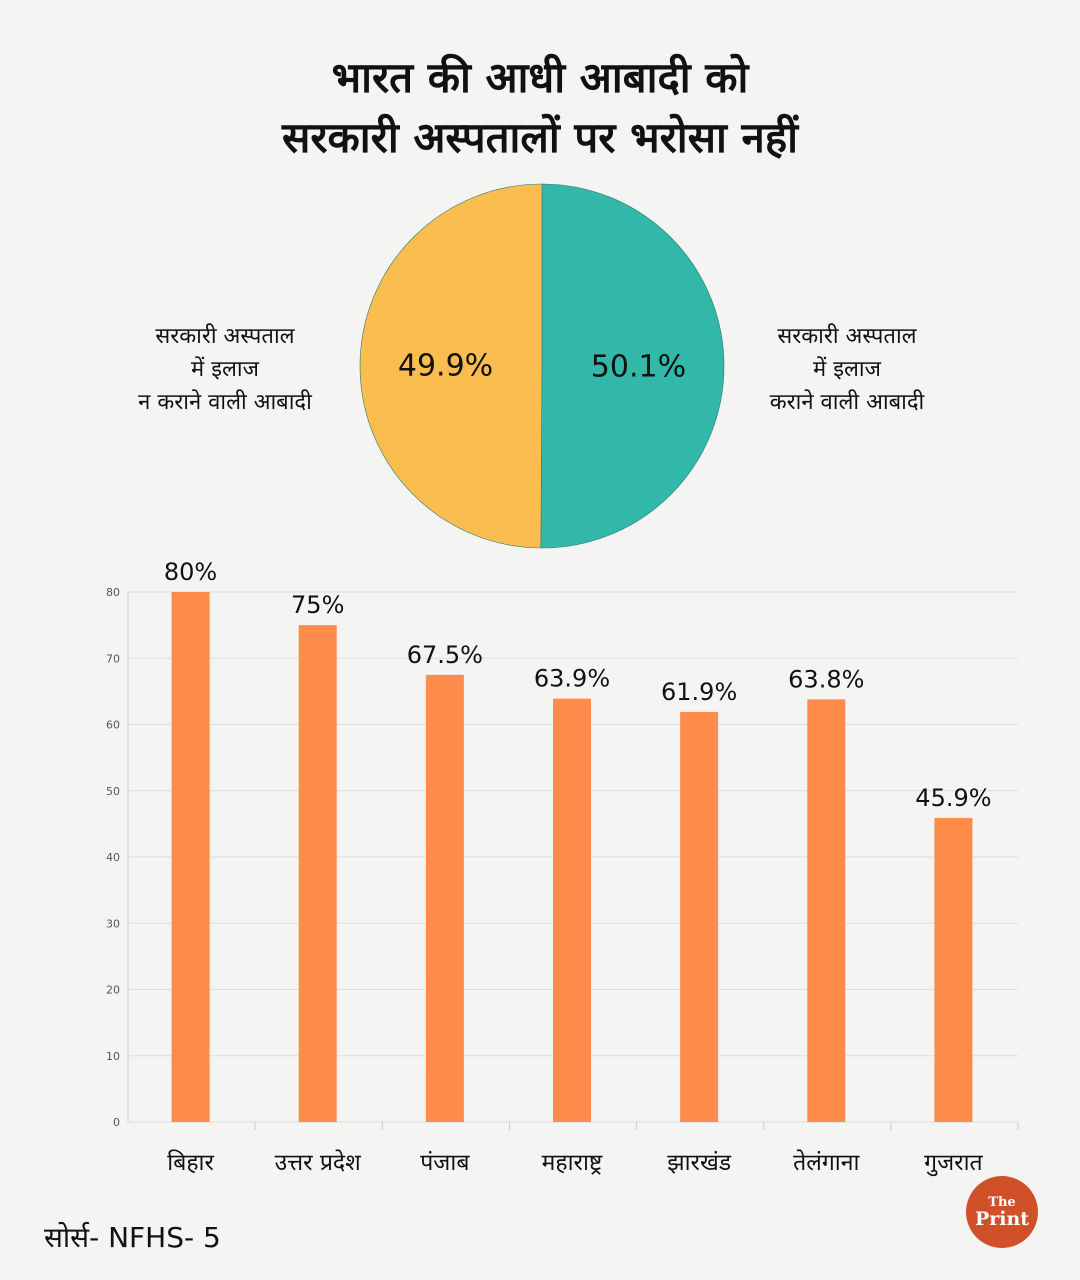  Describe the element at coordinates (113, 990) in the screenshot. I see `y-tick-label: 20` at that location.